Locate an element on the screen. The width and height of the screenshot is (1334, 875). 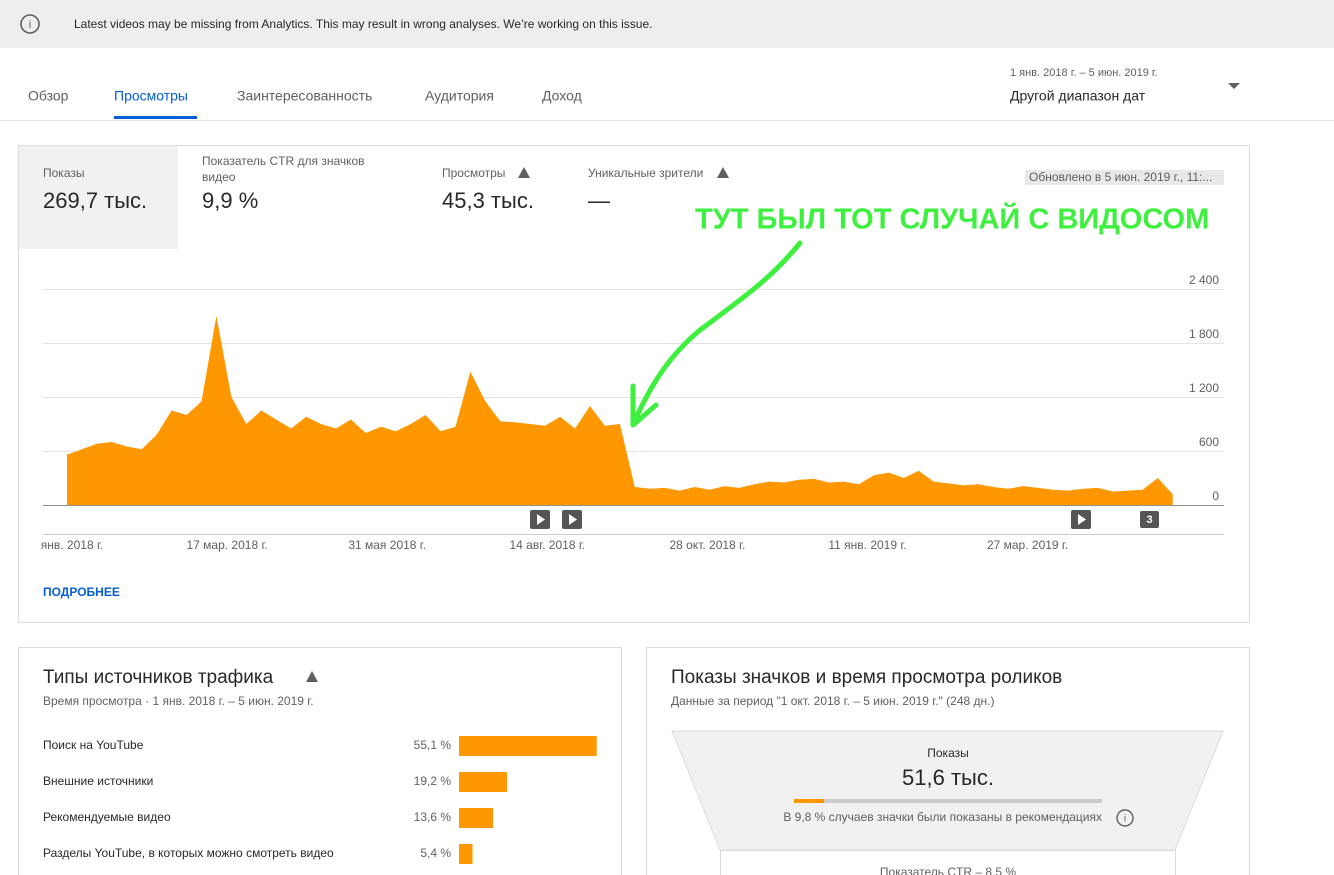
y-tick-label: 600 is located at coordinates (1209, 442).